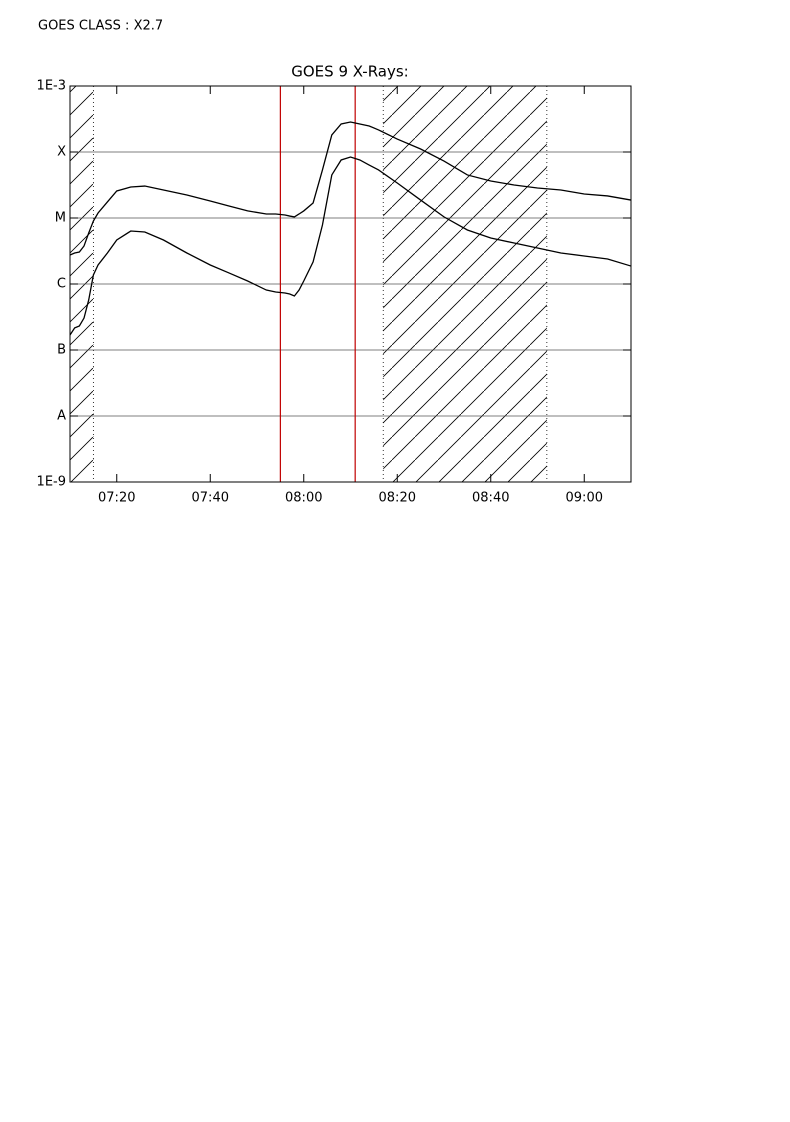  Describe the element at coordinates (61, 284) in the screenshot. I see `y-tick-label: C` at that location.